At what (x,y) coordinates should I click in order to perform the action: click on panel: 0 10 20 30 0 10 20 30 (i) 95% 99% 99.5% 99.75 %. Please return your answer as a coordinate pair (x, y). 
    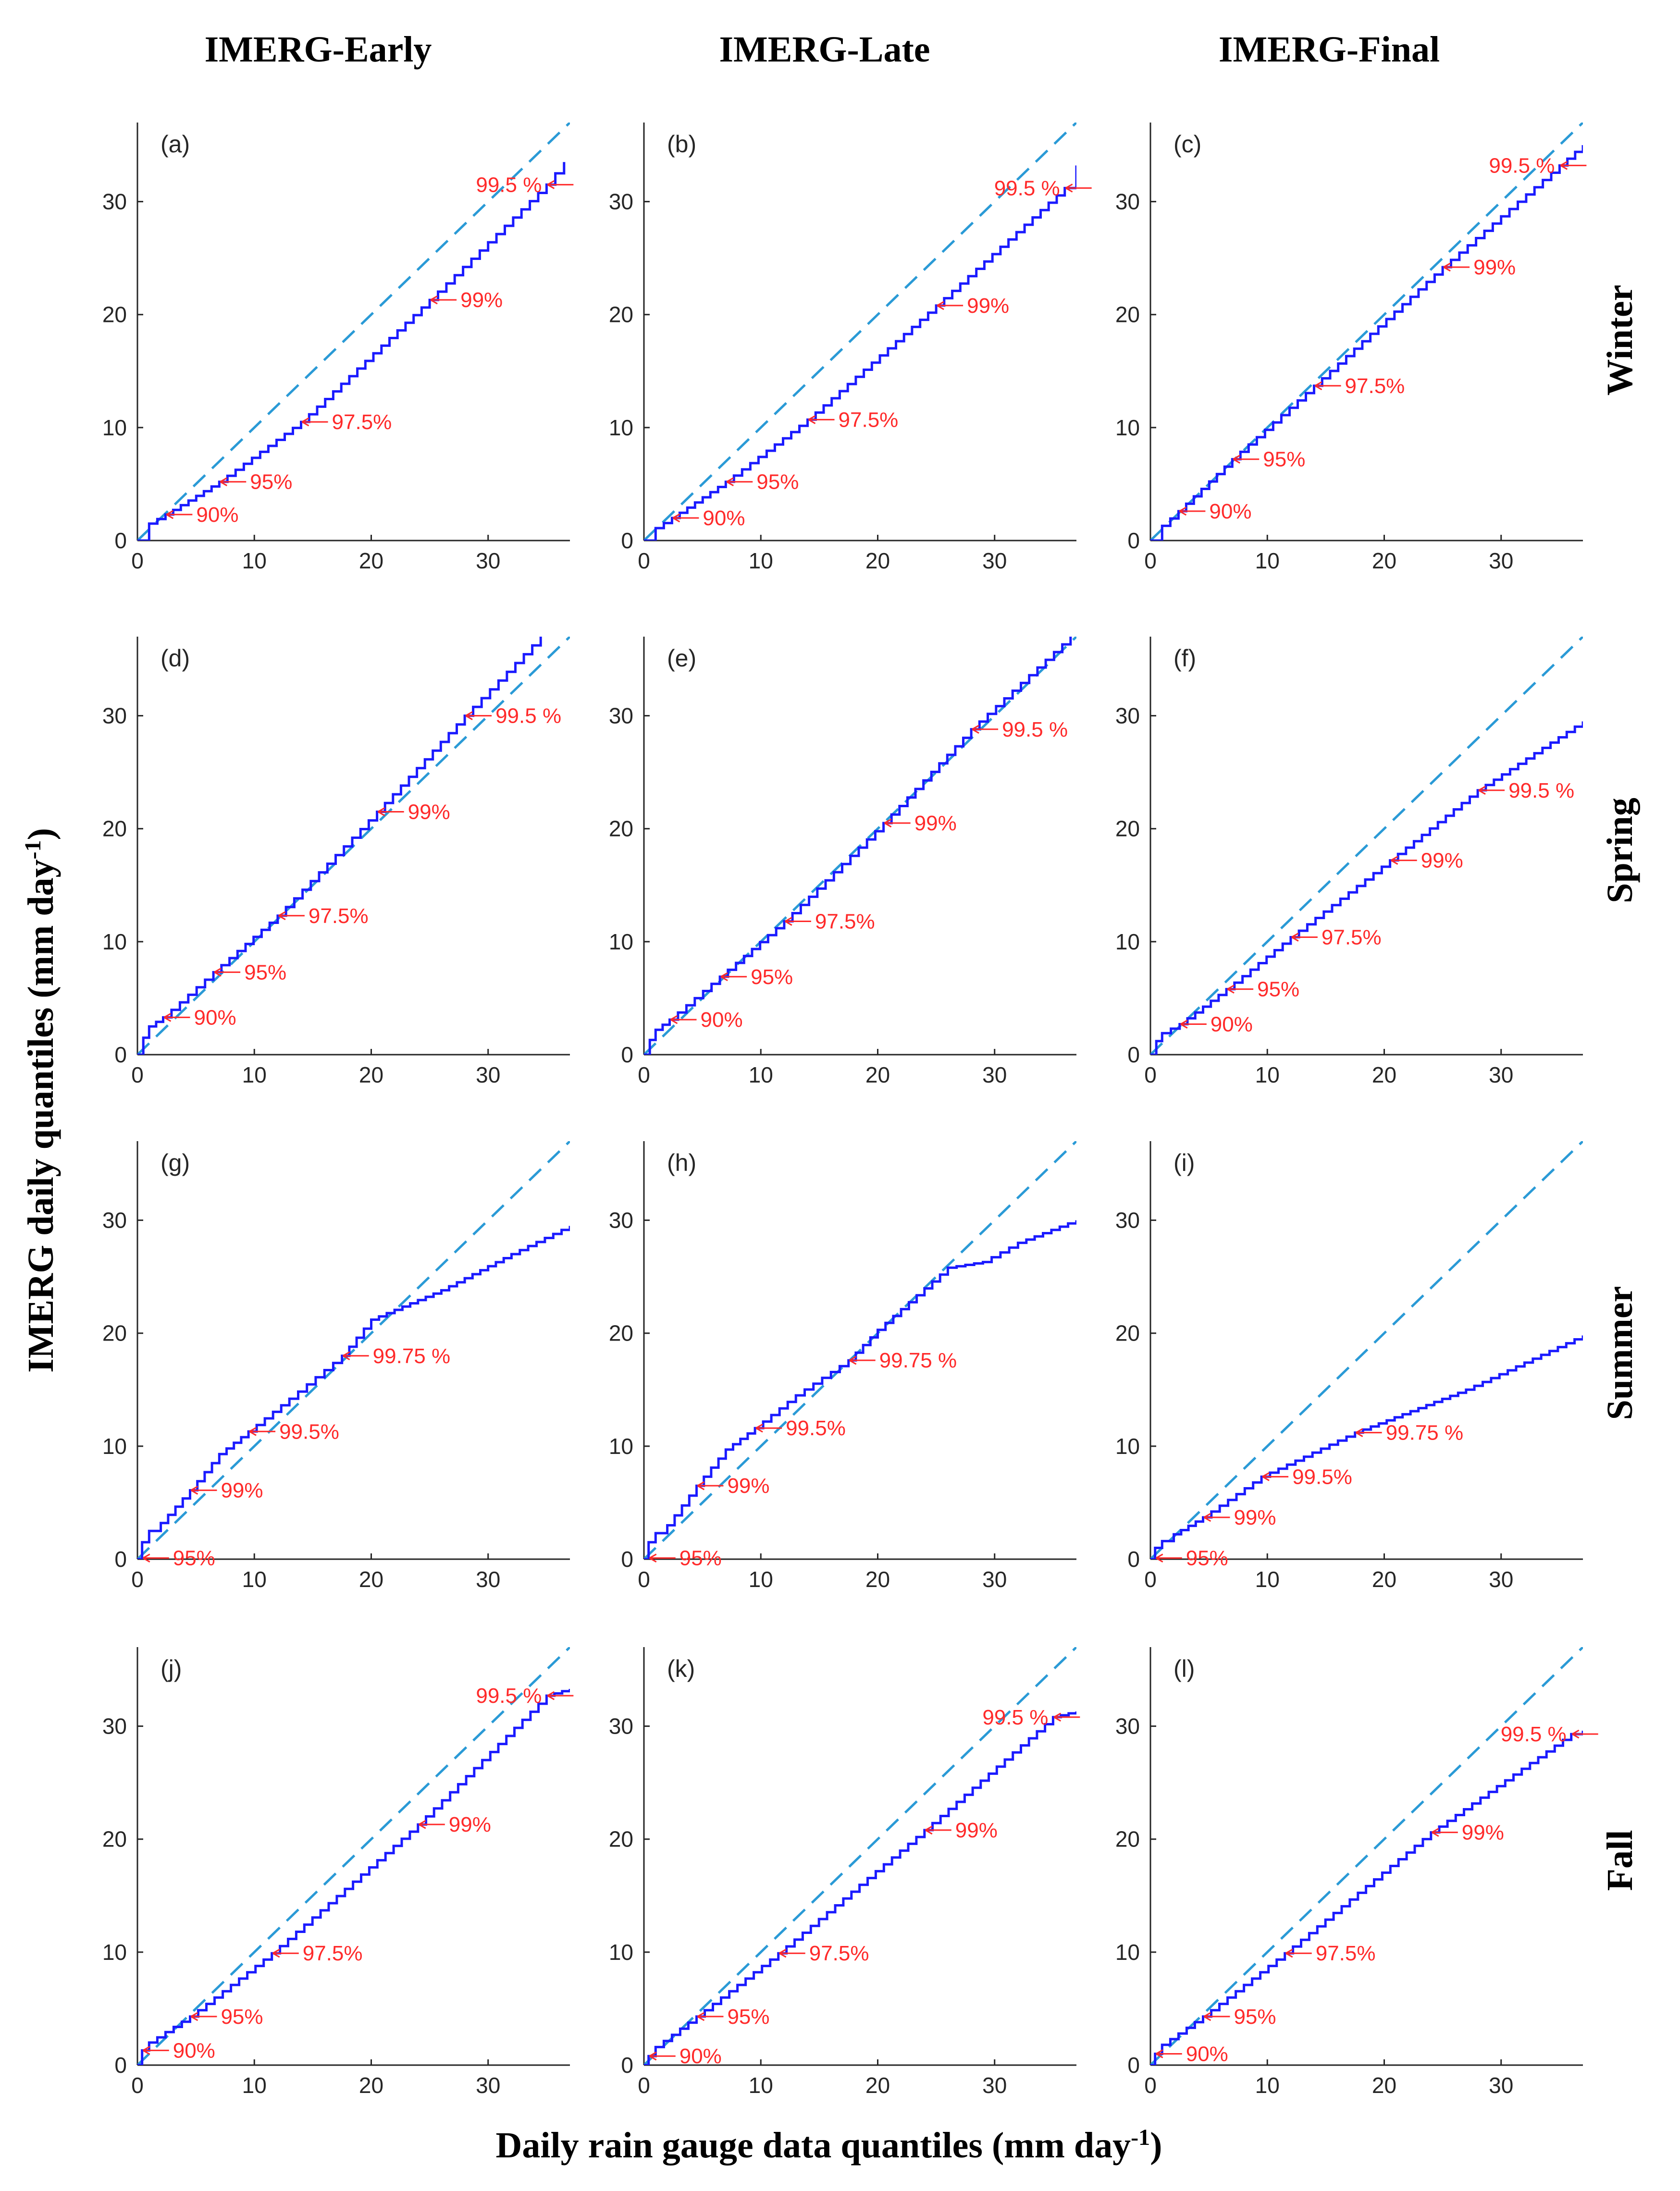
    Looking at the image, I should click on (1349, 1366).